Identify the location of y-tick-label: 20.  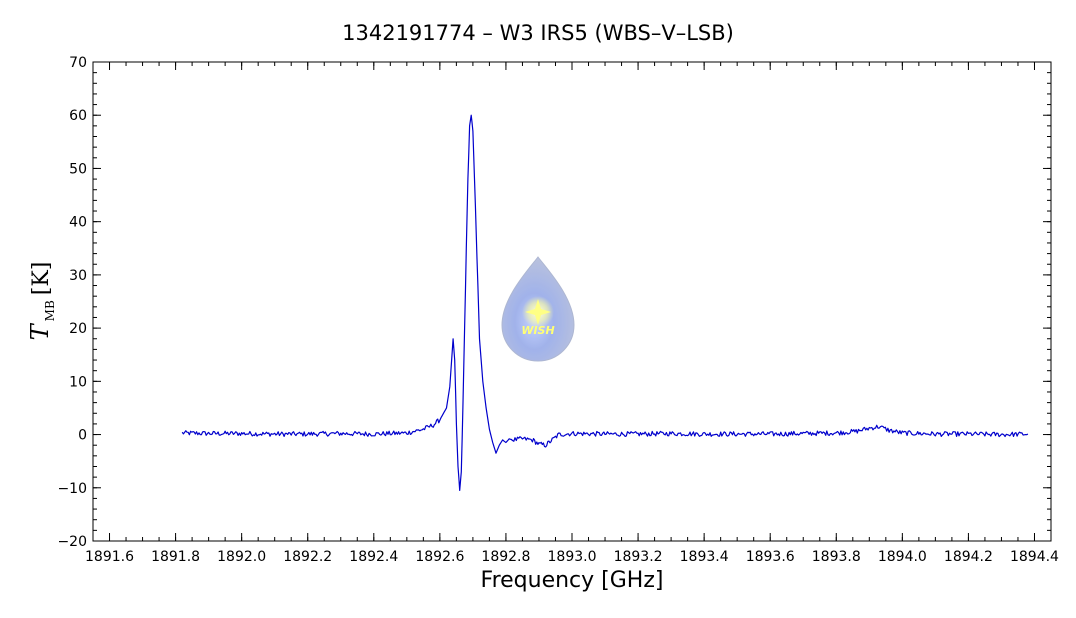
(78, 329).